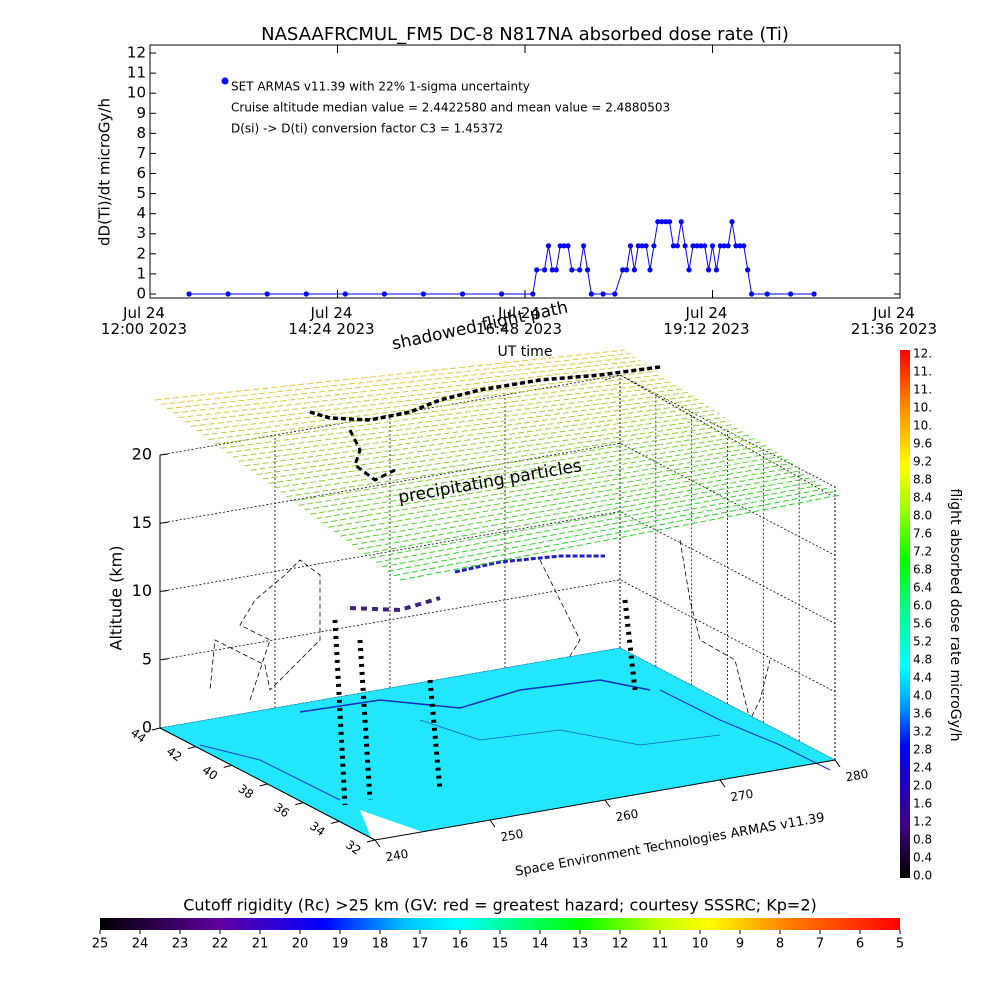  What do you see at coordinates (141, 153) in the screenshot?
I see `y-tick-label: 7` at bounding box center [141, 153].